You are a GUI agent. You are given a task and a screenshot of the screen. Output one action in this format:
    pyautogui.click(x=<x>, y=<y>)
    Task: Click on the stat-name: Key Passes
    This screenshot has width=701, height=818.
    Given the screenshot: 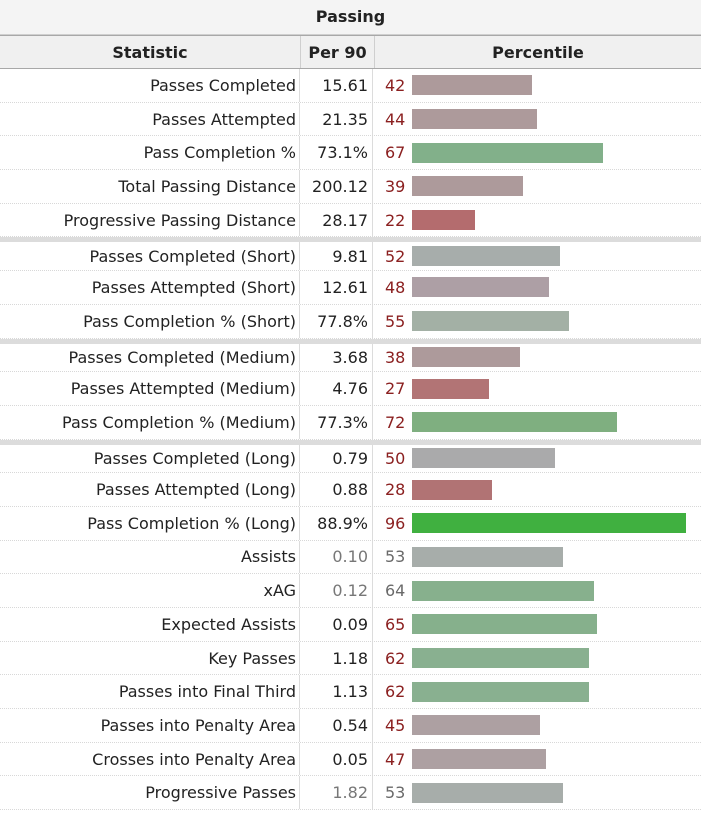 What is the action you would take?
    pyautogui.click(x=150, y=658)
    